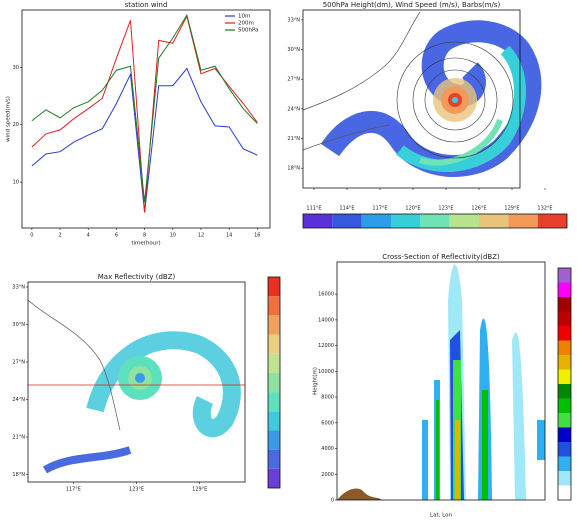 The width and height of the screenshot is (577, 532). Describe the element at coordinates (326, 372) in the screenshot. I see `y-tick-label: 10000` at that location.